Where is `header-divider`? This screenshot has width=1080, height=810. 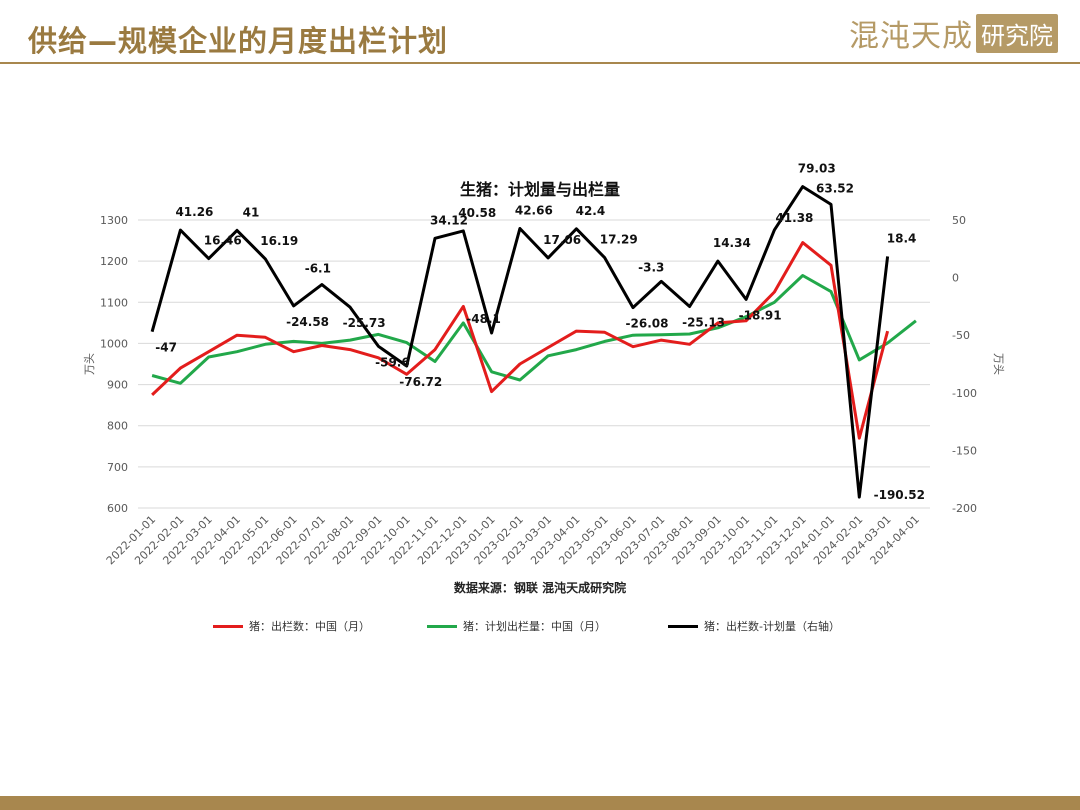 header-divider is located at coordinates (540, 63).